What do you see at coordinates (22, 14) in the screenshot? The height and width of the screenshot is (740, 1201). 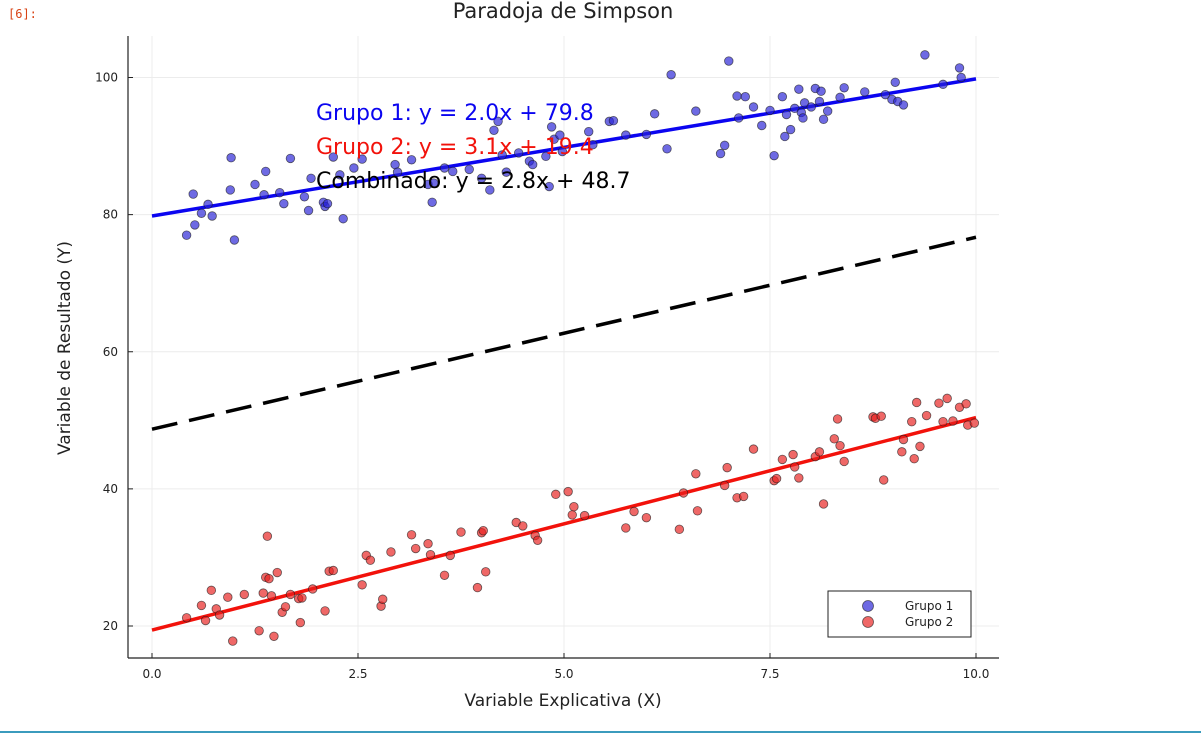 I see `cell-prompt: [6]:` at bounding box center [22, 14].